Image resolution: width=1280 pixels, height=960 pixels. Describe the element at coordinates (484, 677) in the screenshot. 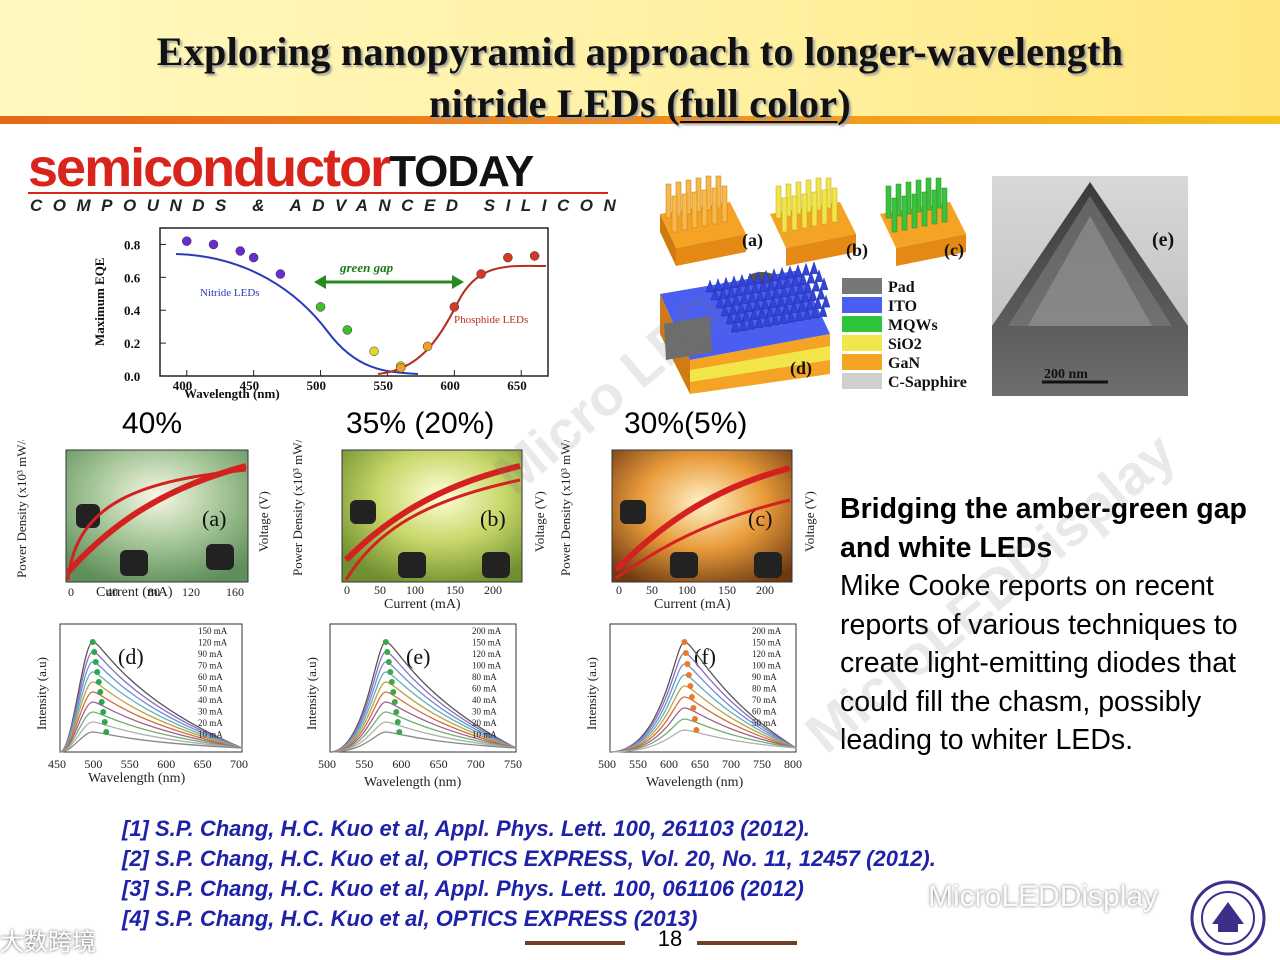

I see `spectrum-legend-label: 80 mA` at that location.